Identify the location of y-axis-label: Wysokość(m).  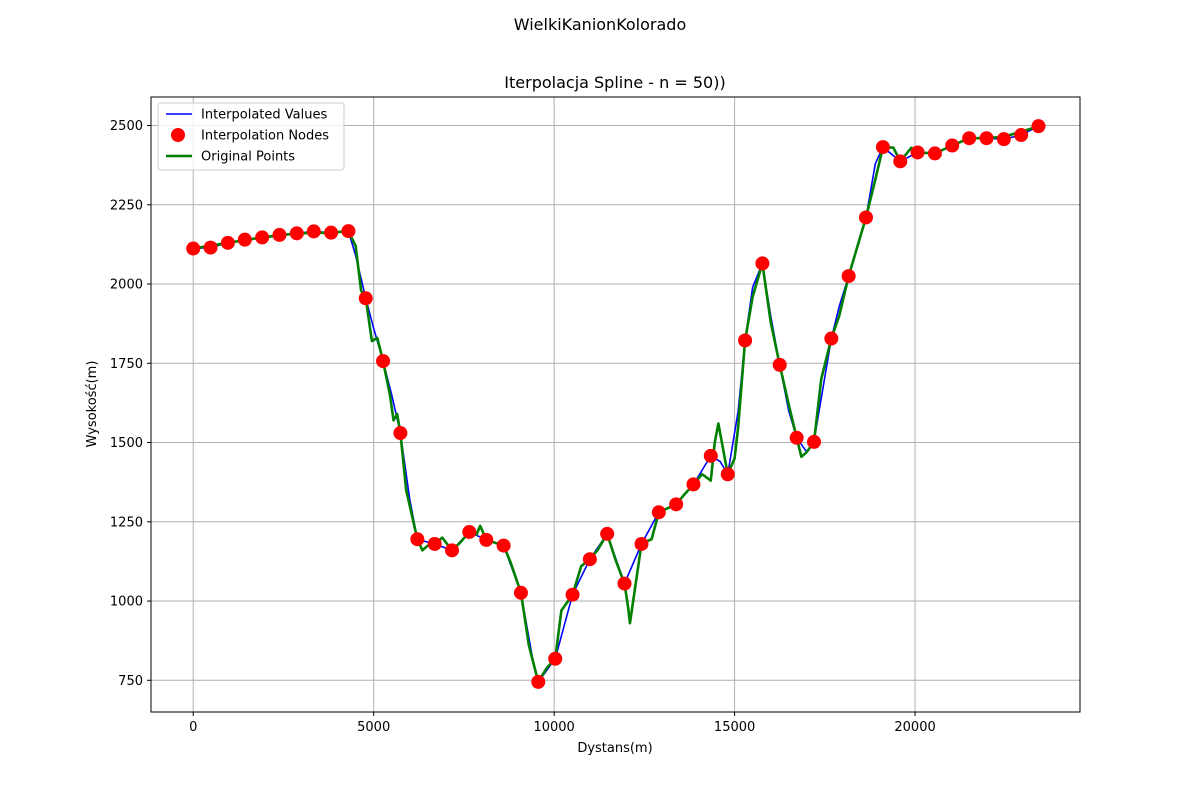
(92, 404).